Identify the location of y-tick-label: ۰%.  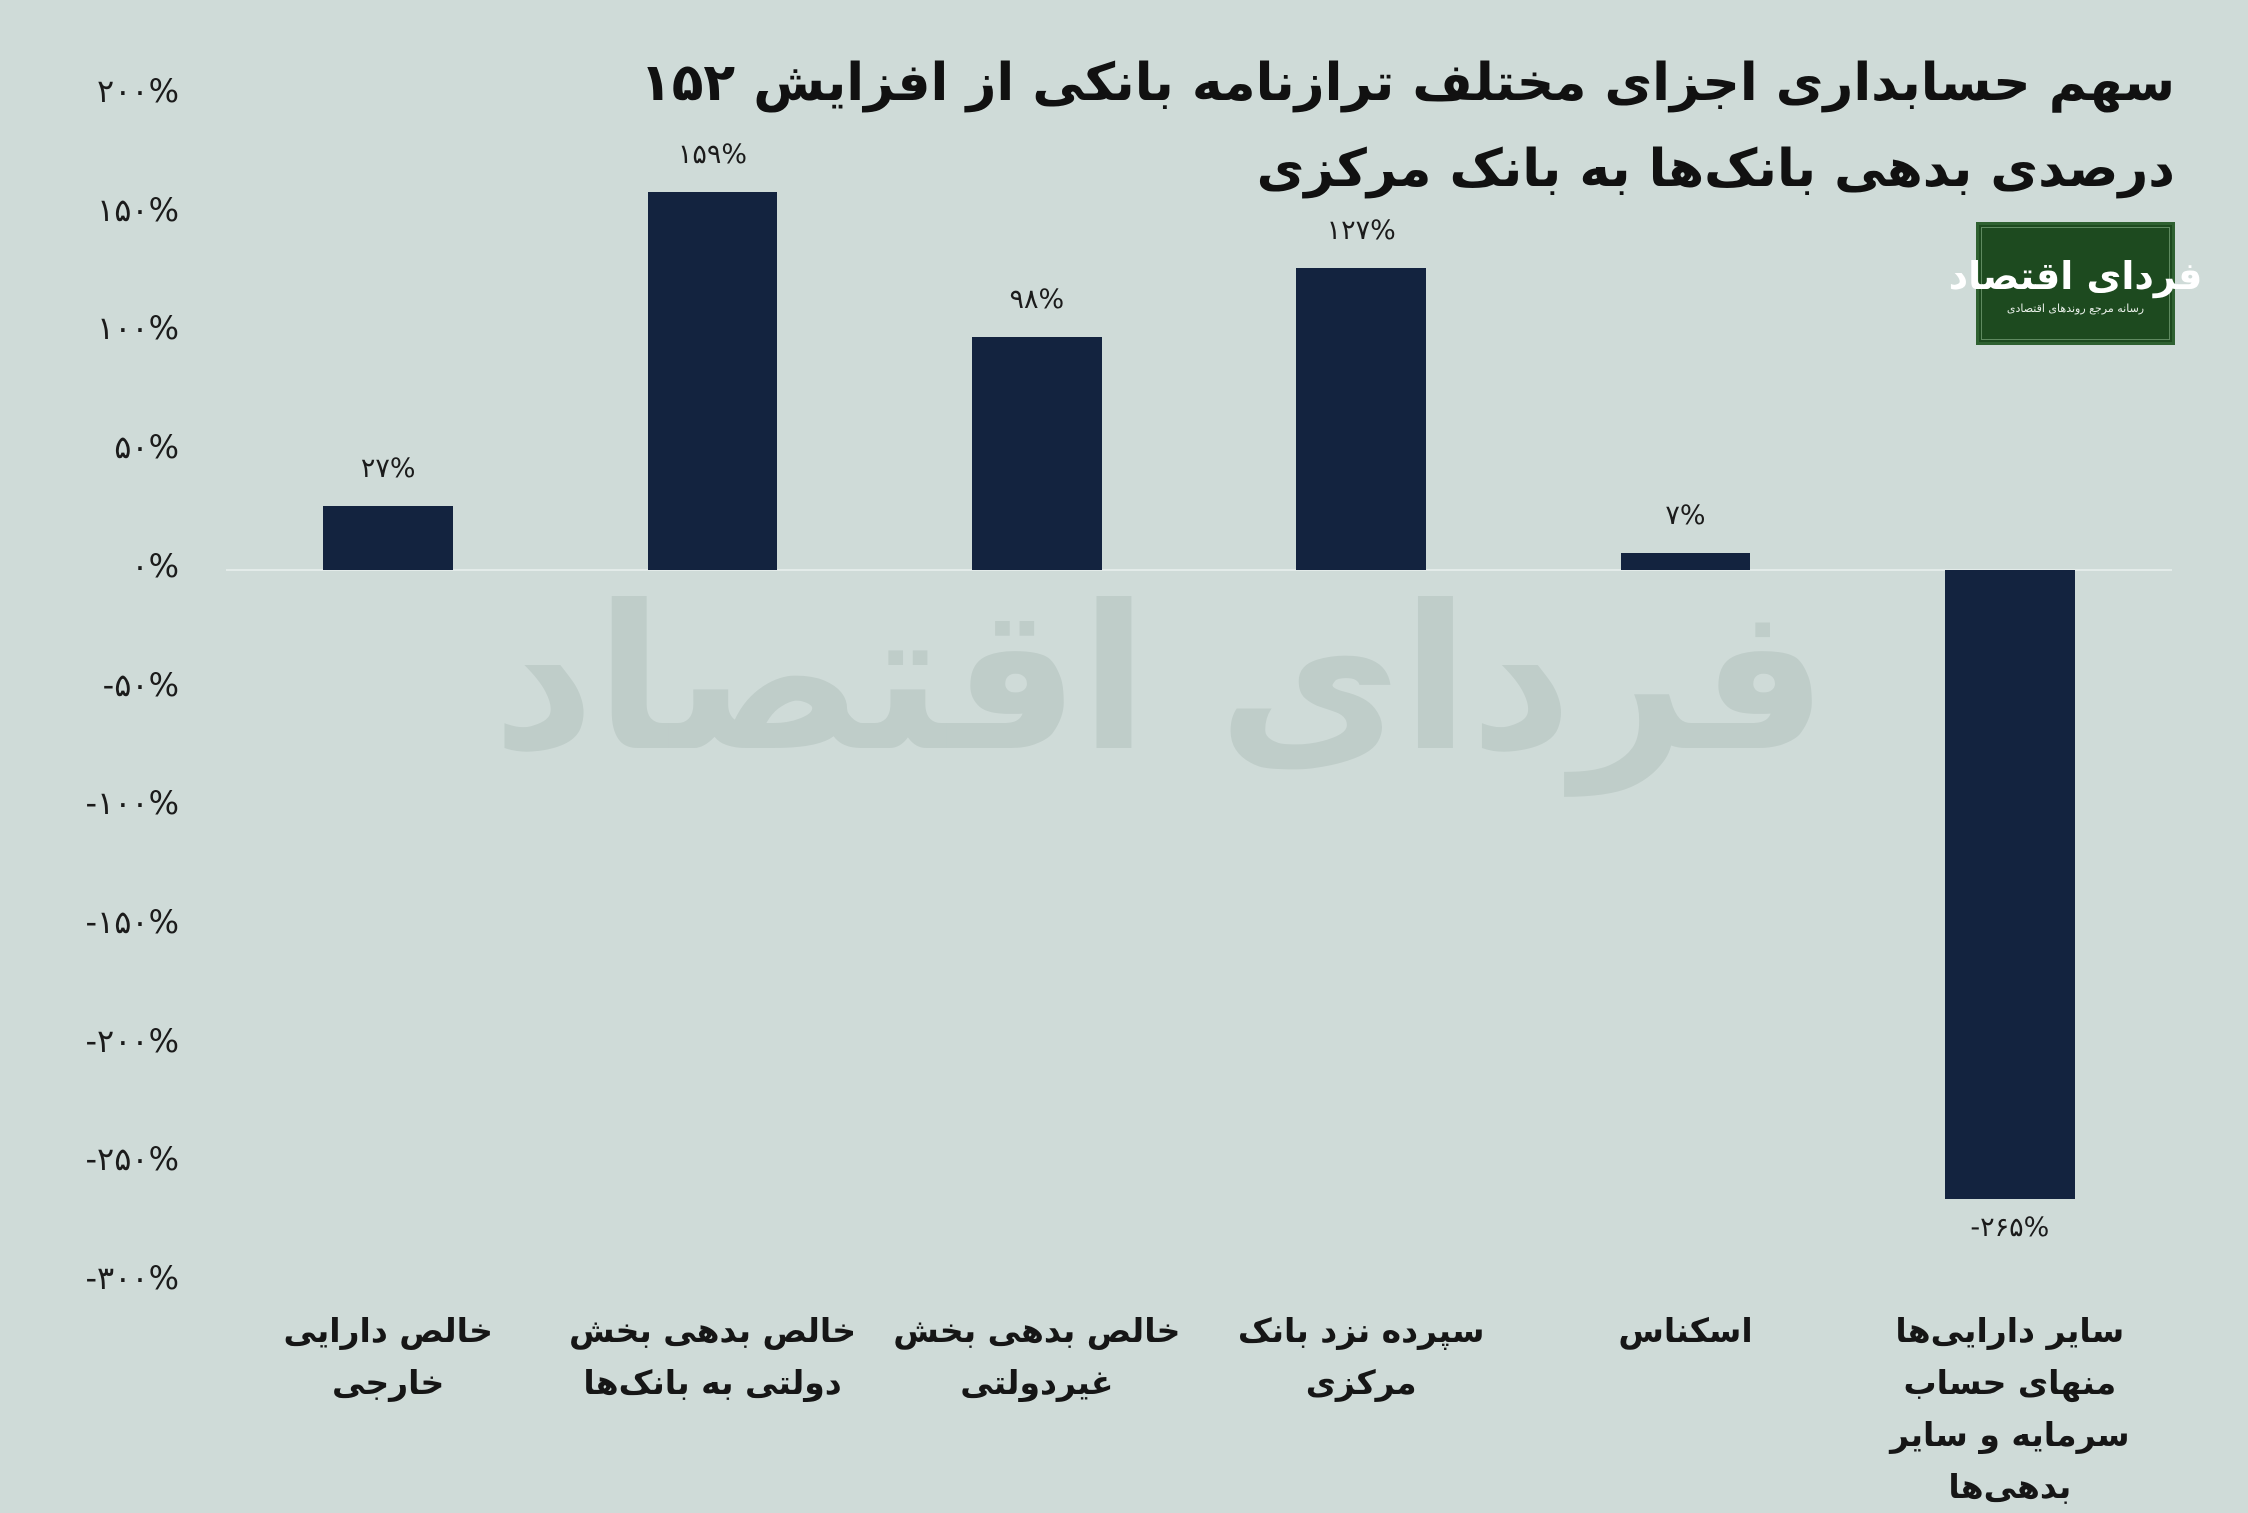
(155, 565).